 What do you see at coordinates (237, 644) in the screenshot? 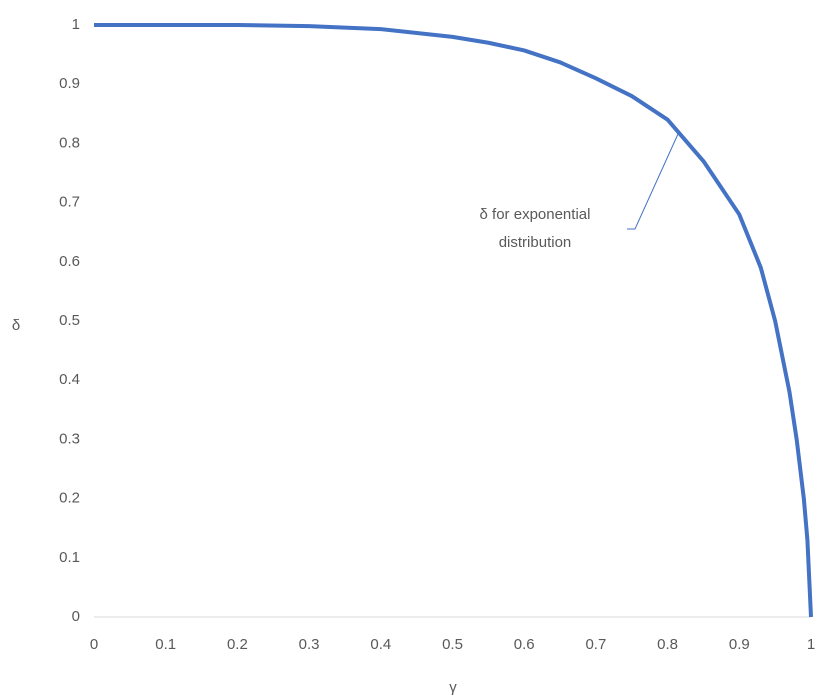
I see `x-tick-label: 0.2` at bounding box center [237, 644].